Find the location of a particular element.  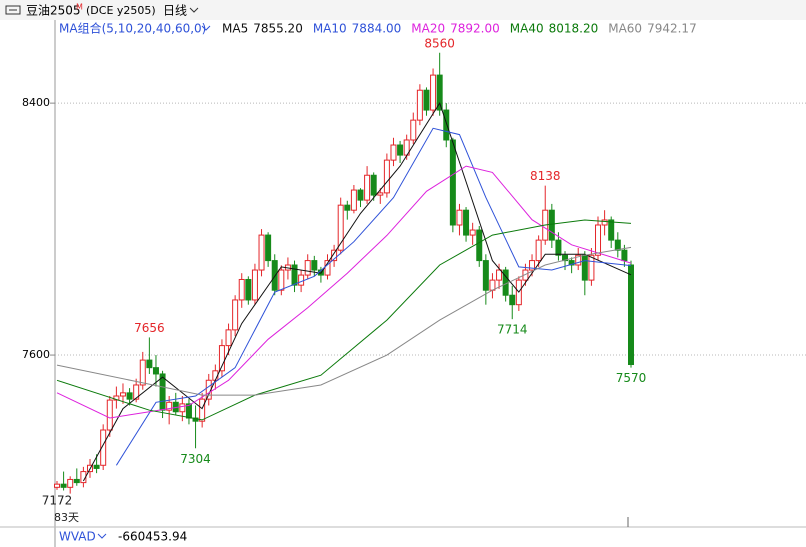

menu-icon is located at coordinates (13, 10).